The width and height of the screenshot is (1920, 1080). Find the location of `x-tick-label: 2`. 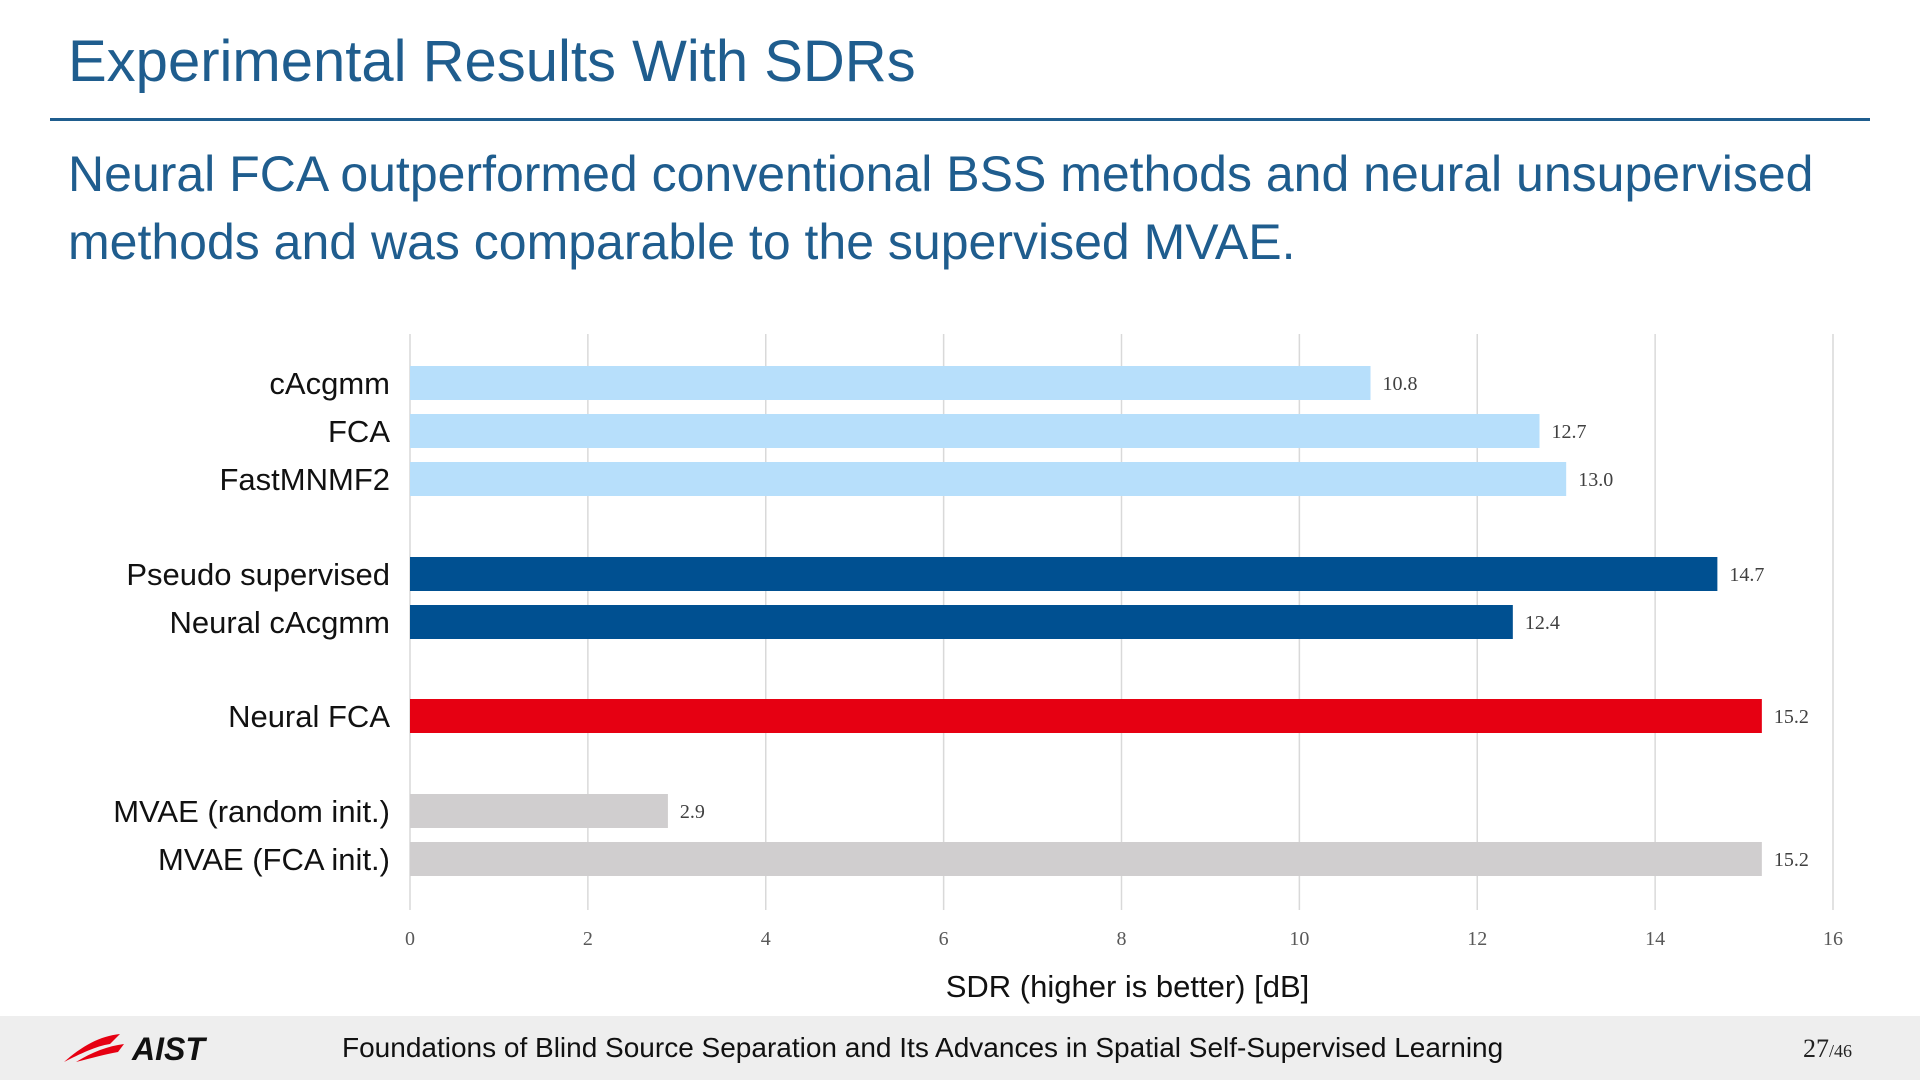

x-tick-label: 2 is located at coordinates (588, 939).